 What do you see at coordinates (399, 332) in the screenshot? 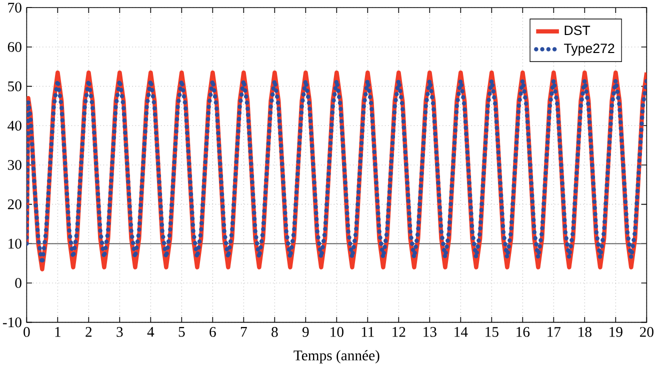
I see `x-tick-label: 12` at bounding box center [399, 332].